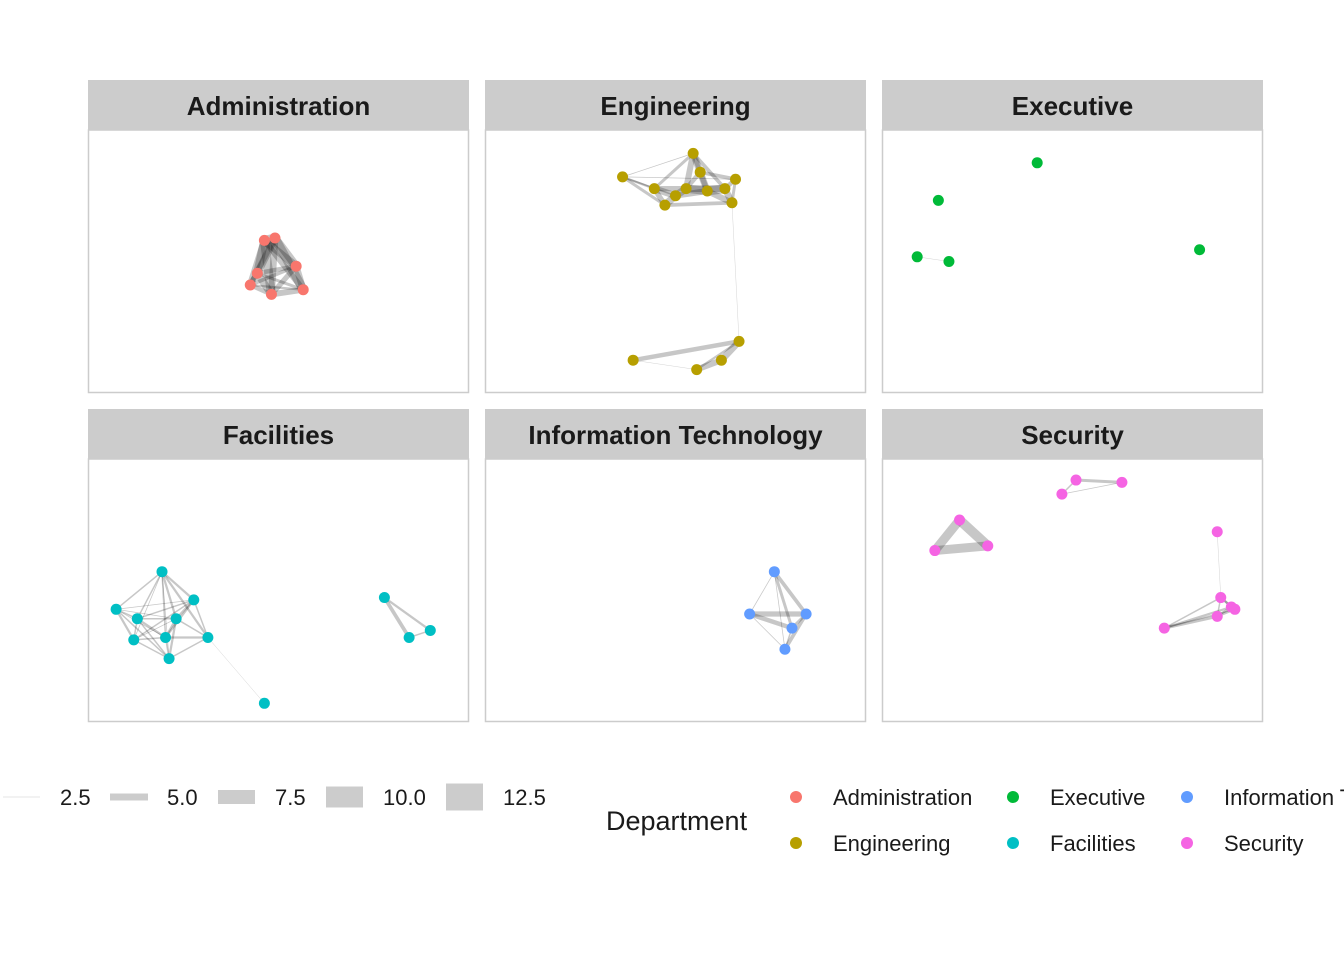  Describe the element at coordinates (1097, 797) in the screenshot. I see `color-legend-label: Executive` at that location.